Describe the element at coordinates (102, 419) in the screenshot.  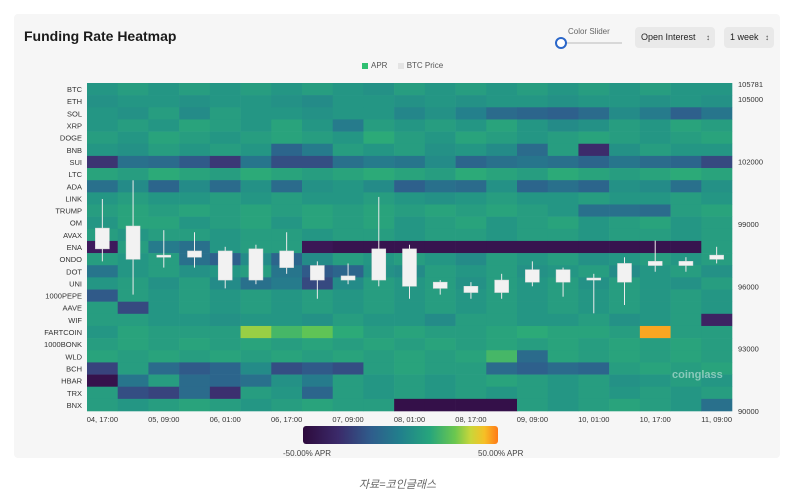
I see `x-tick-label: 04, 17:00` at that location.